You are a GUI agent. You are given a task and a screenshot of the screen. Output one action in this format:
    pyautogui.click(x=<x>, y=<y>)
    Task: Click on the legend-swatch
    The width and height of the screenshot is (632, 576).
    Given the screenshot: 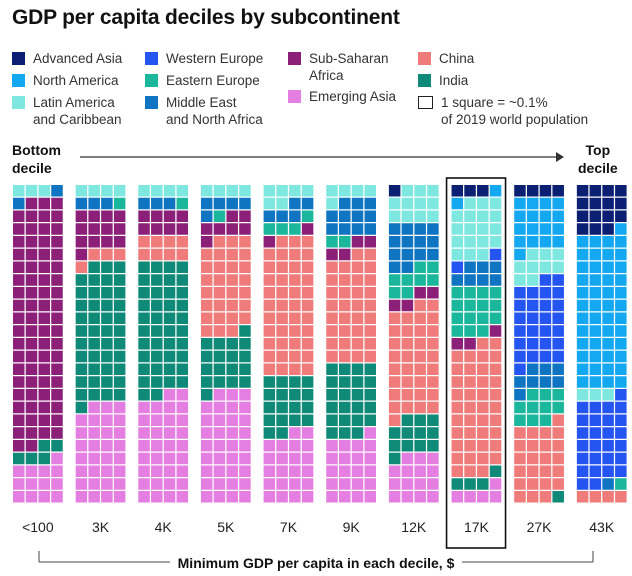 What is the action you would take?
    pyautogui.click(x=151, y=102)
    